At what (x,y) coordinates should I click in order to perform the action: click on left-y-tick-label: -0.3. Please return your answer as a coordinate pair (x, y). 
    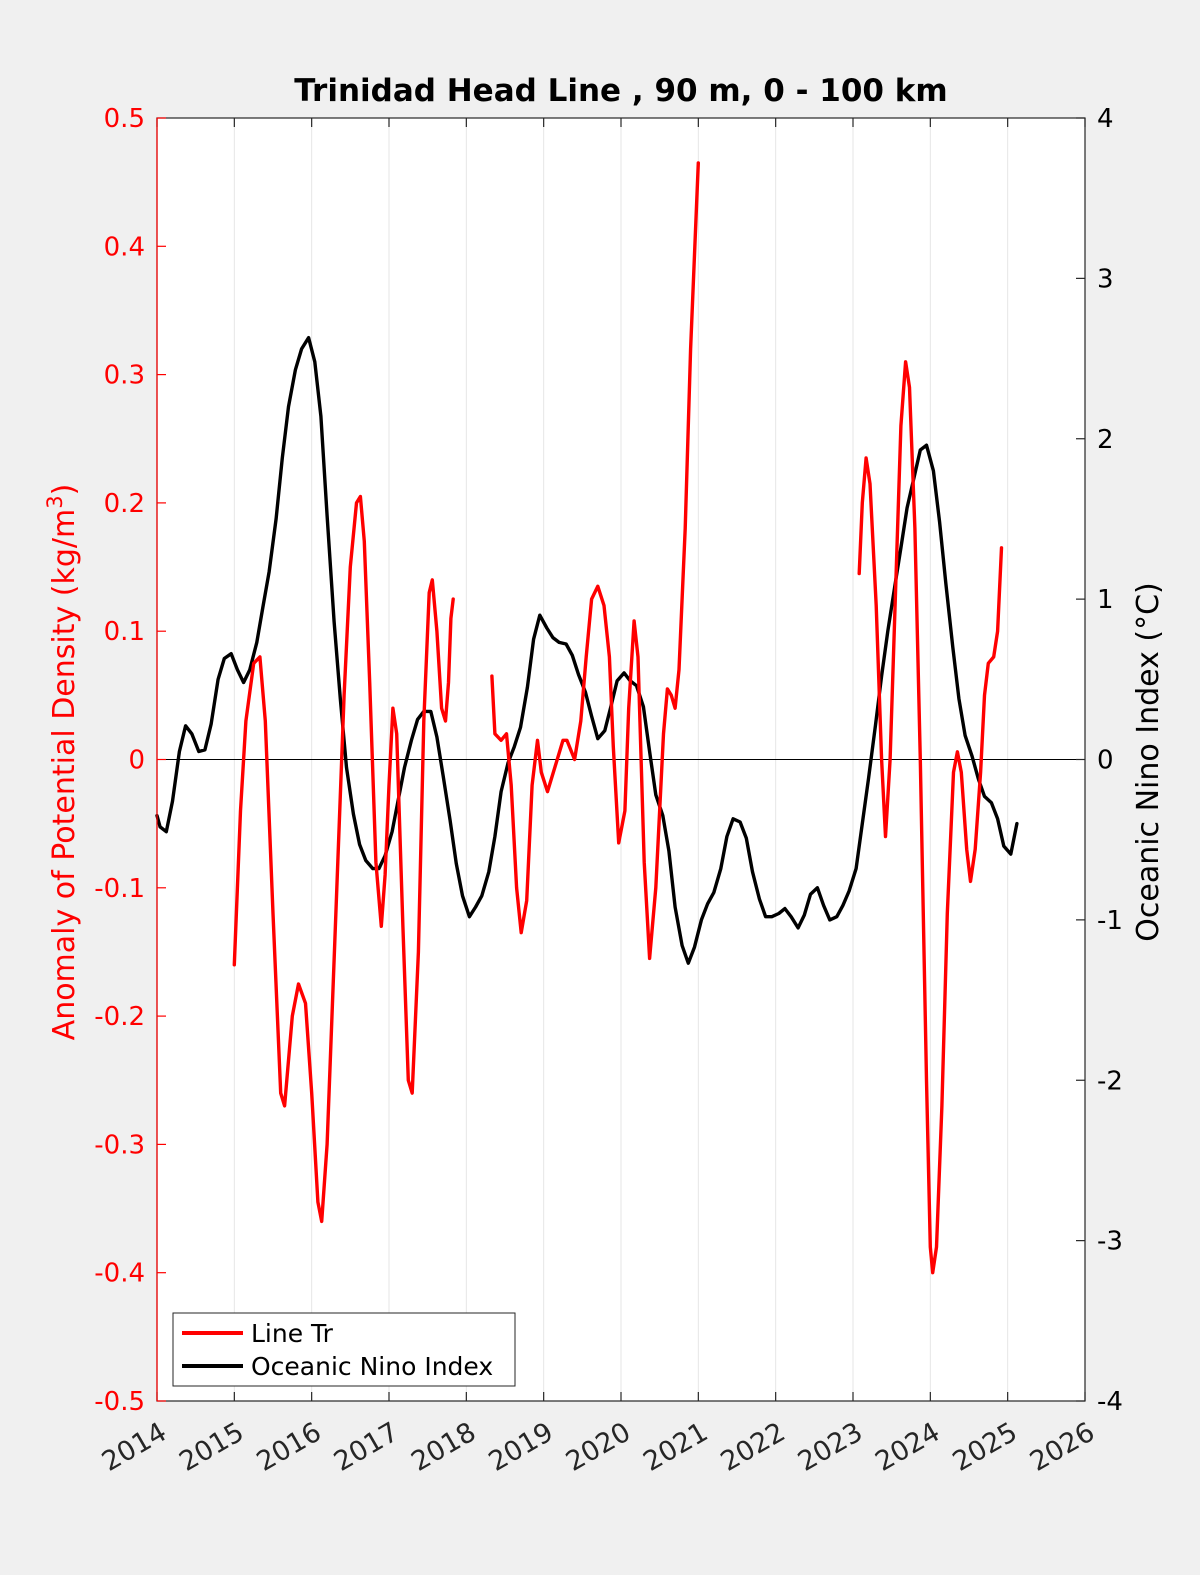
    Looking at the image, I should click on (119, 1145).